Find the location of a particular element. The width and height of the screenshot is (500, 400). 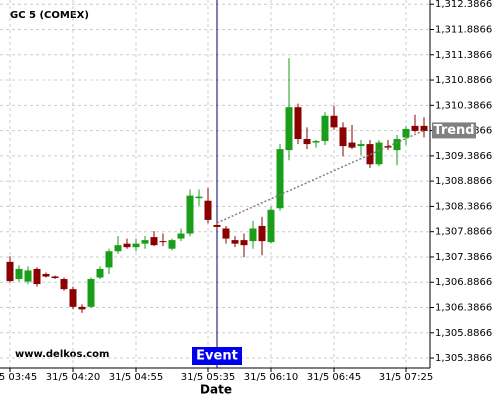

x-tick-label: 31/5 07:25 is located at coordinates (406, 377).